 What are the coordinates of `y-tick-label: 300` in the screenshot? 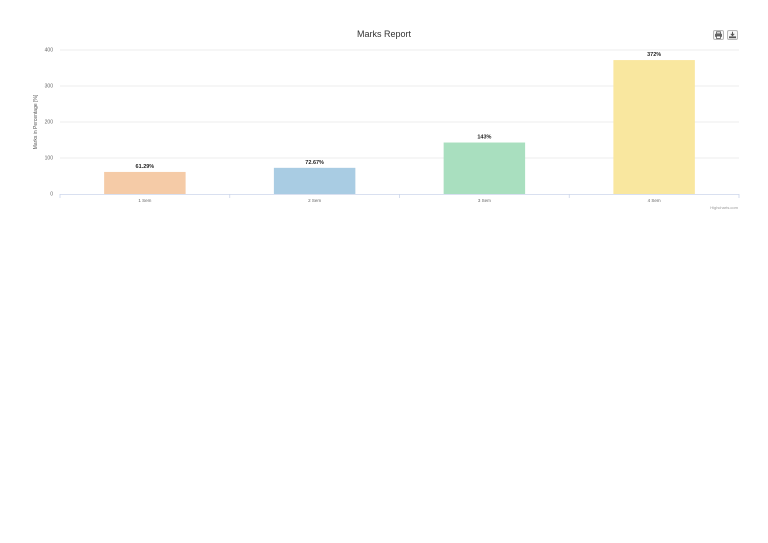 It's located at (49, 87).